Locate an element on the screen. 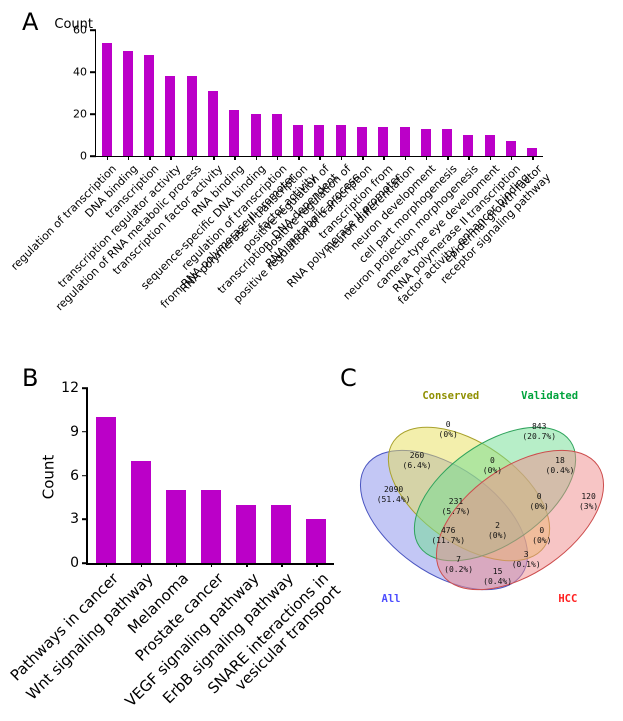  bar-column: transcription is located at coordinates (132, 125).